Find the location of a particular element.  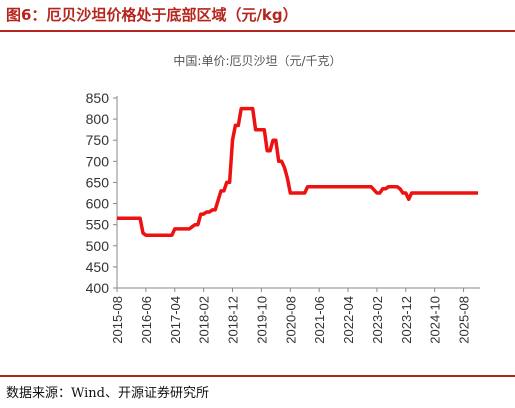

source-note: 数据来源：Wind、开源证券研究所 is located at coordinates (107, 393).